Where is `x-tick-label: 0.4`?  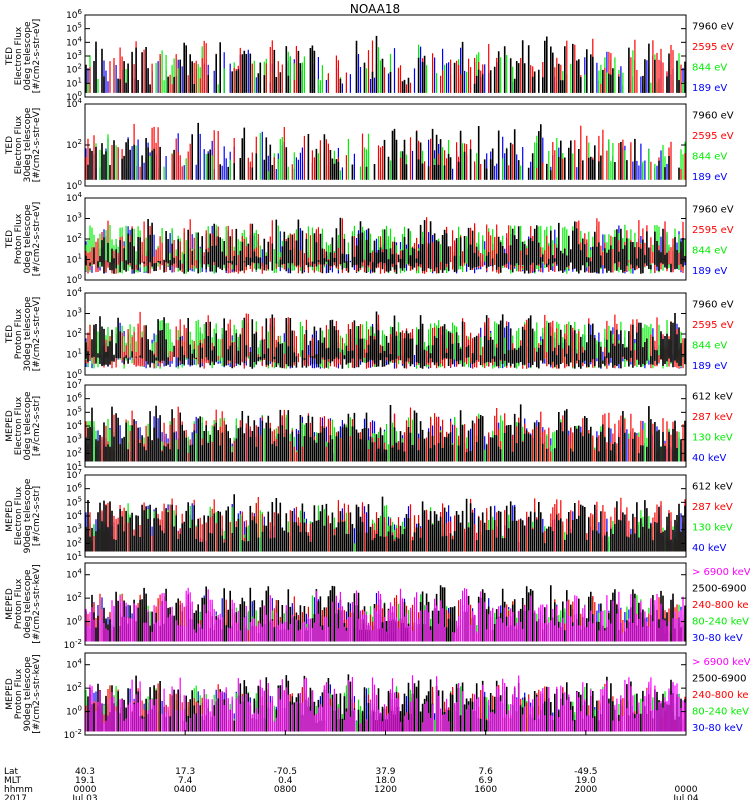 x-tick-label: 0.4 is located at coordinates (285, 781).